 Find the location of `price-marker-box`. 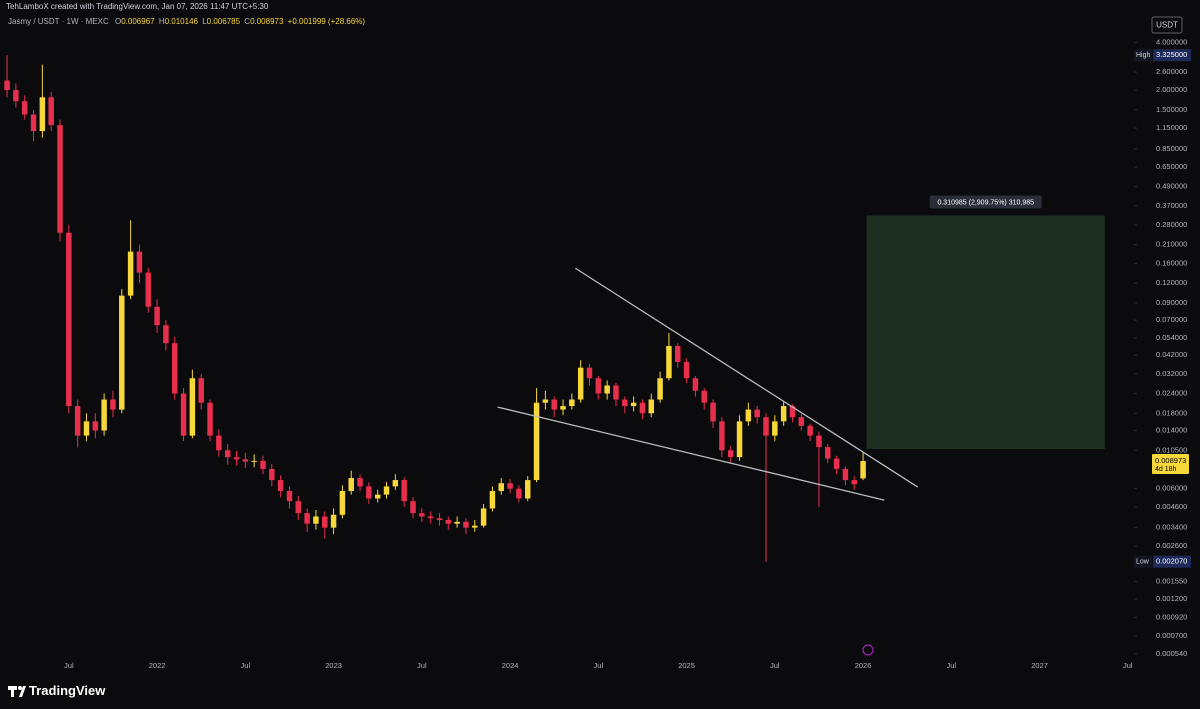

price-marker-box is located at coordinates (1172, 55).